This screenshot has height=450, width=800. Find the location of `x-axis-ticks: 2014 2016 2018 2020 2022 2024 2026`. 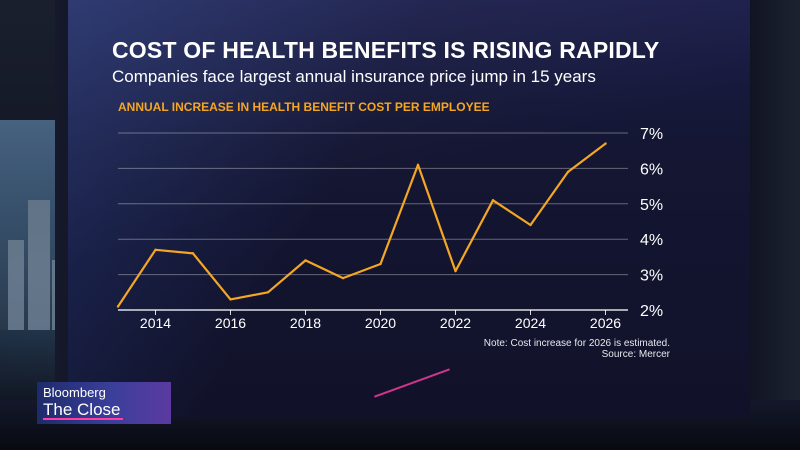

x-axis-ticks: 2014 2016 2018 2020 2022 2024 2026 is located at coordinates (380, 320).